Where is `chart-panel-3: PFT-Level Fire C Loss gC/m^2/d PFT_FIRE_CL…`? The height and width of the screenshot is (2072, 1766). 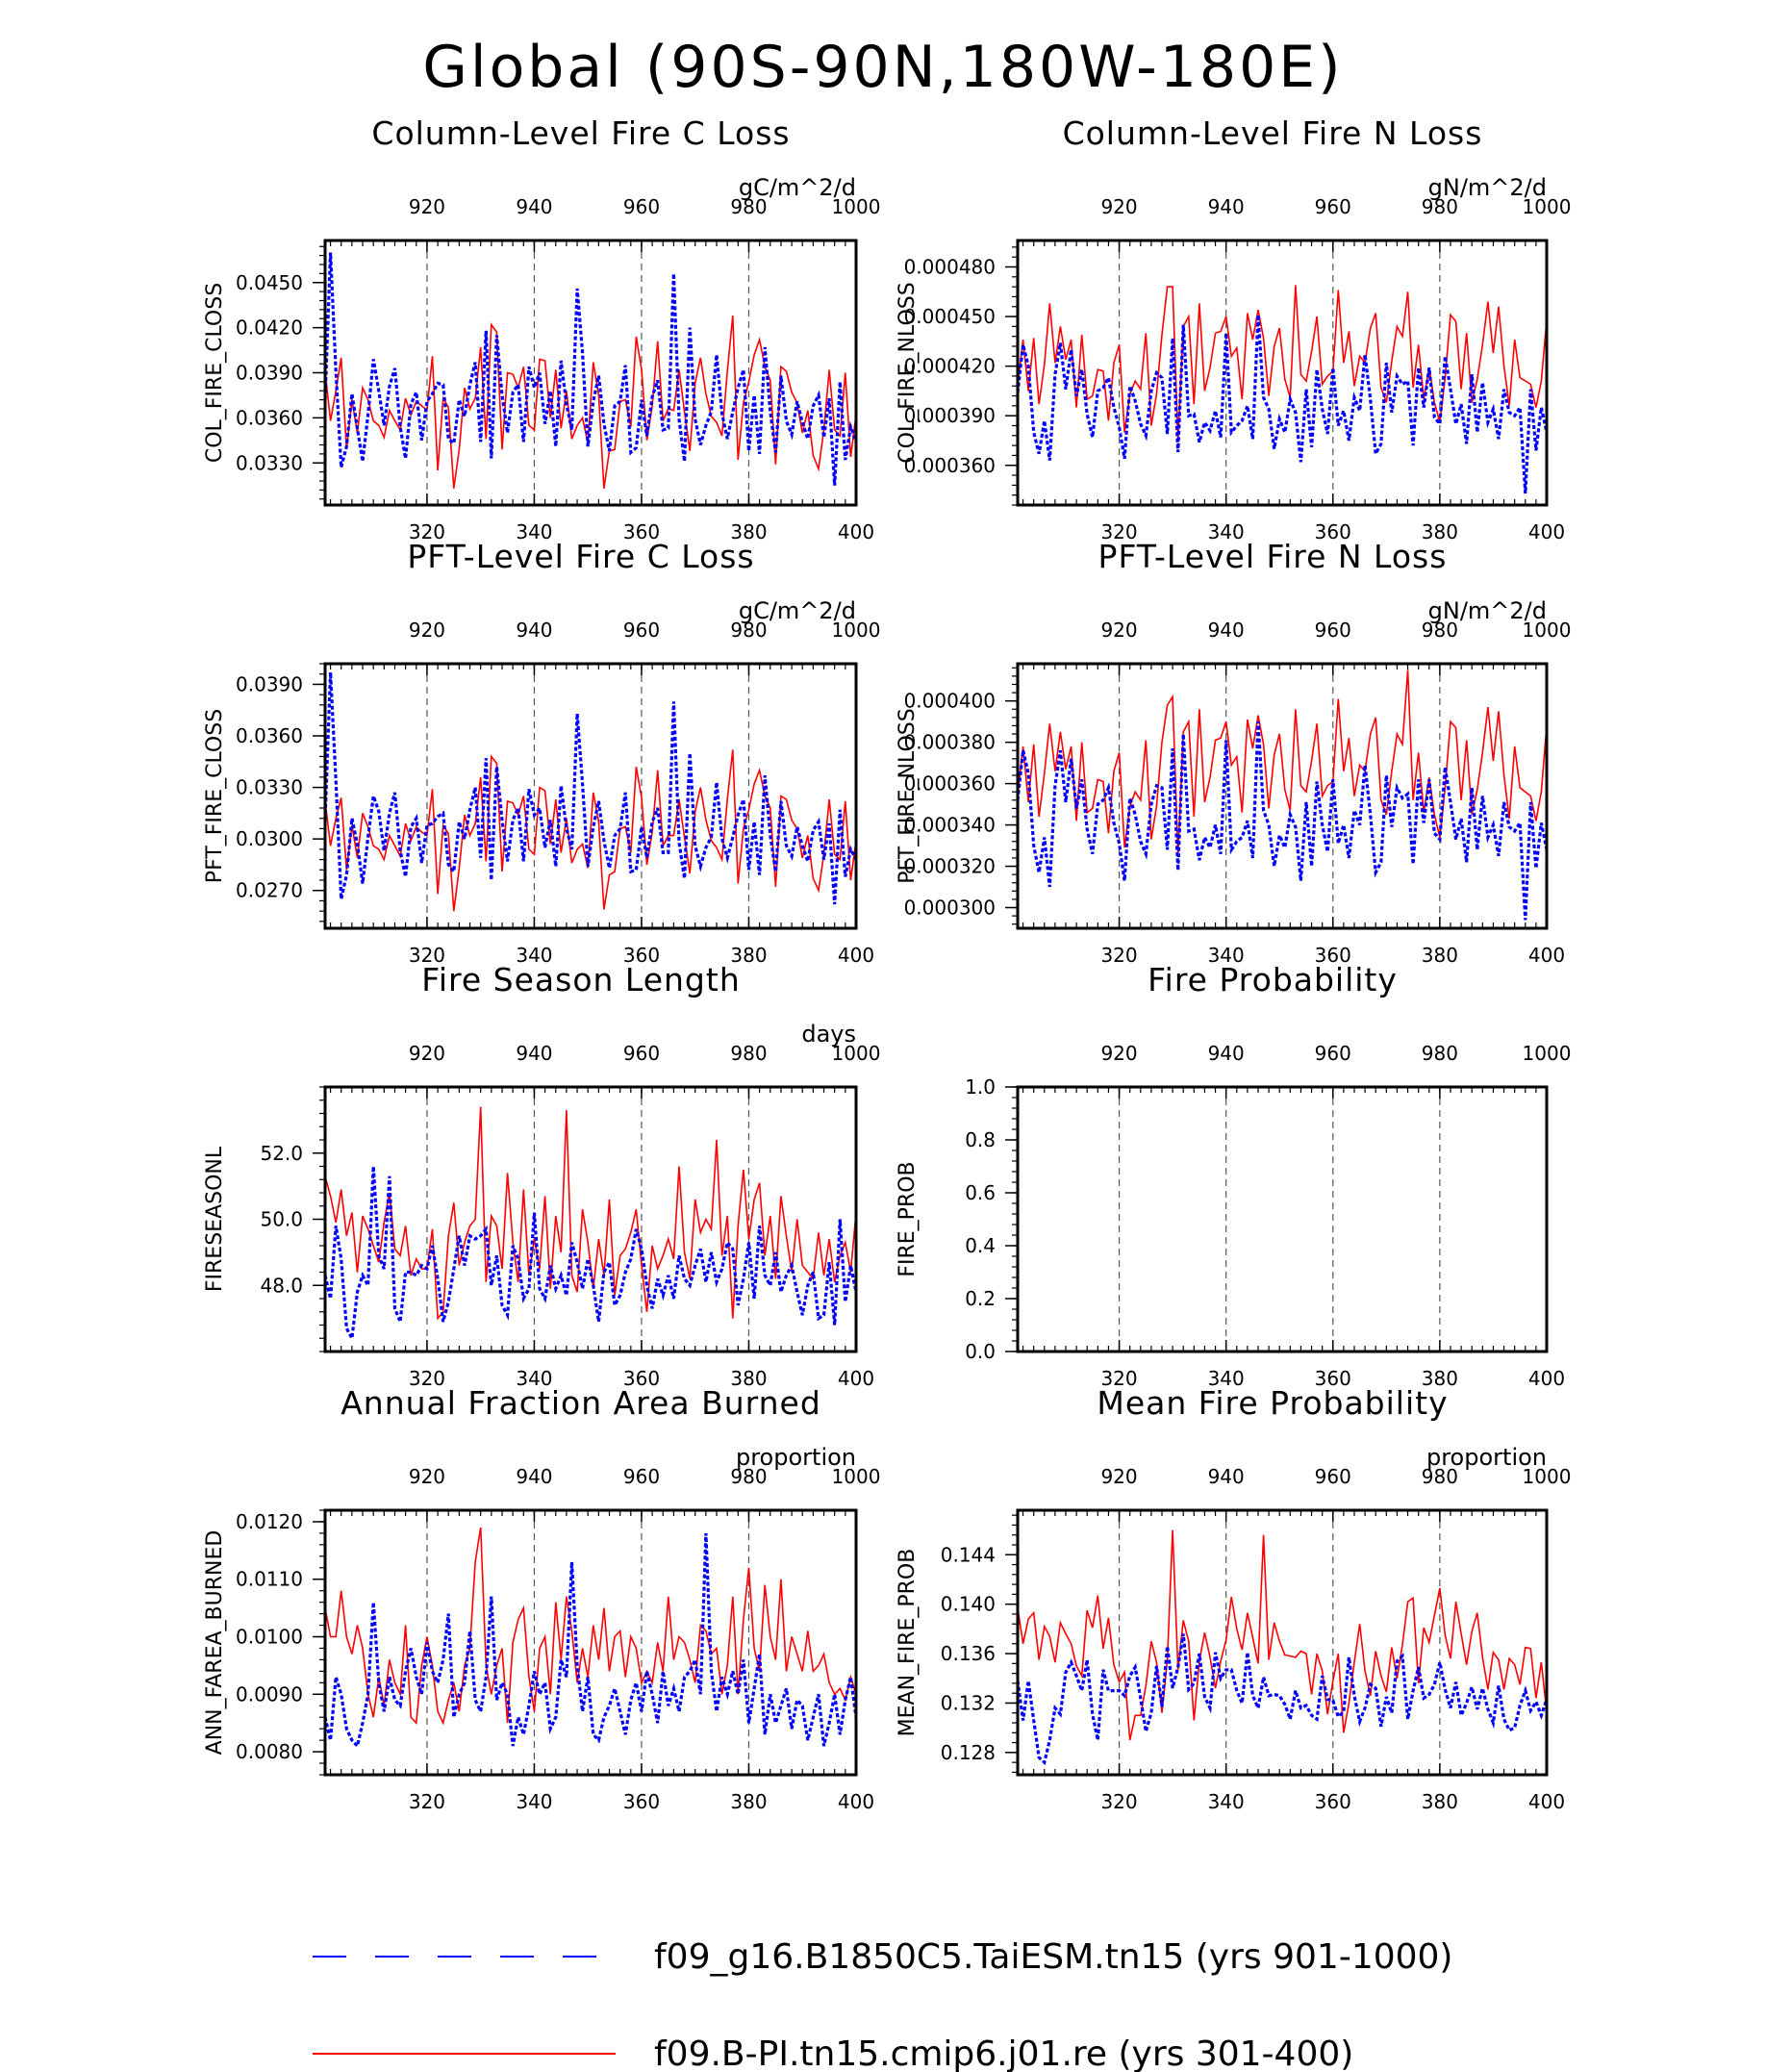 chart-panel-3: PFT-Level Fire C Loss gC/m^2/d PFT_FIRE_CL… is located at coordinates (541, 752).